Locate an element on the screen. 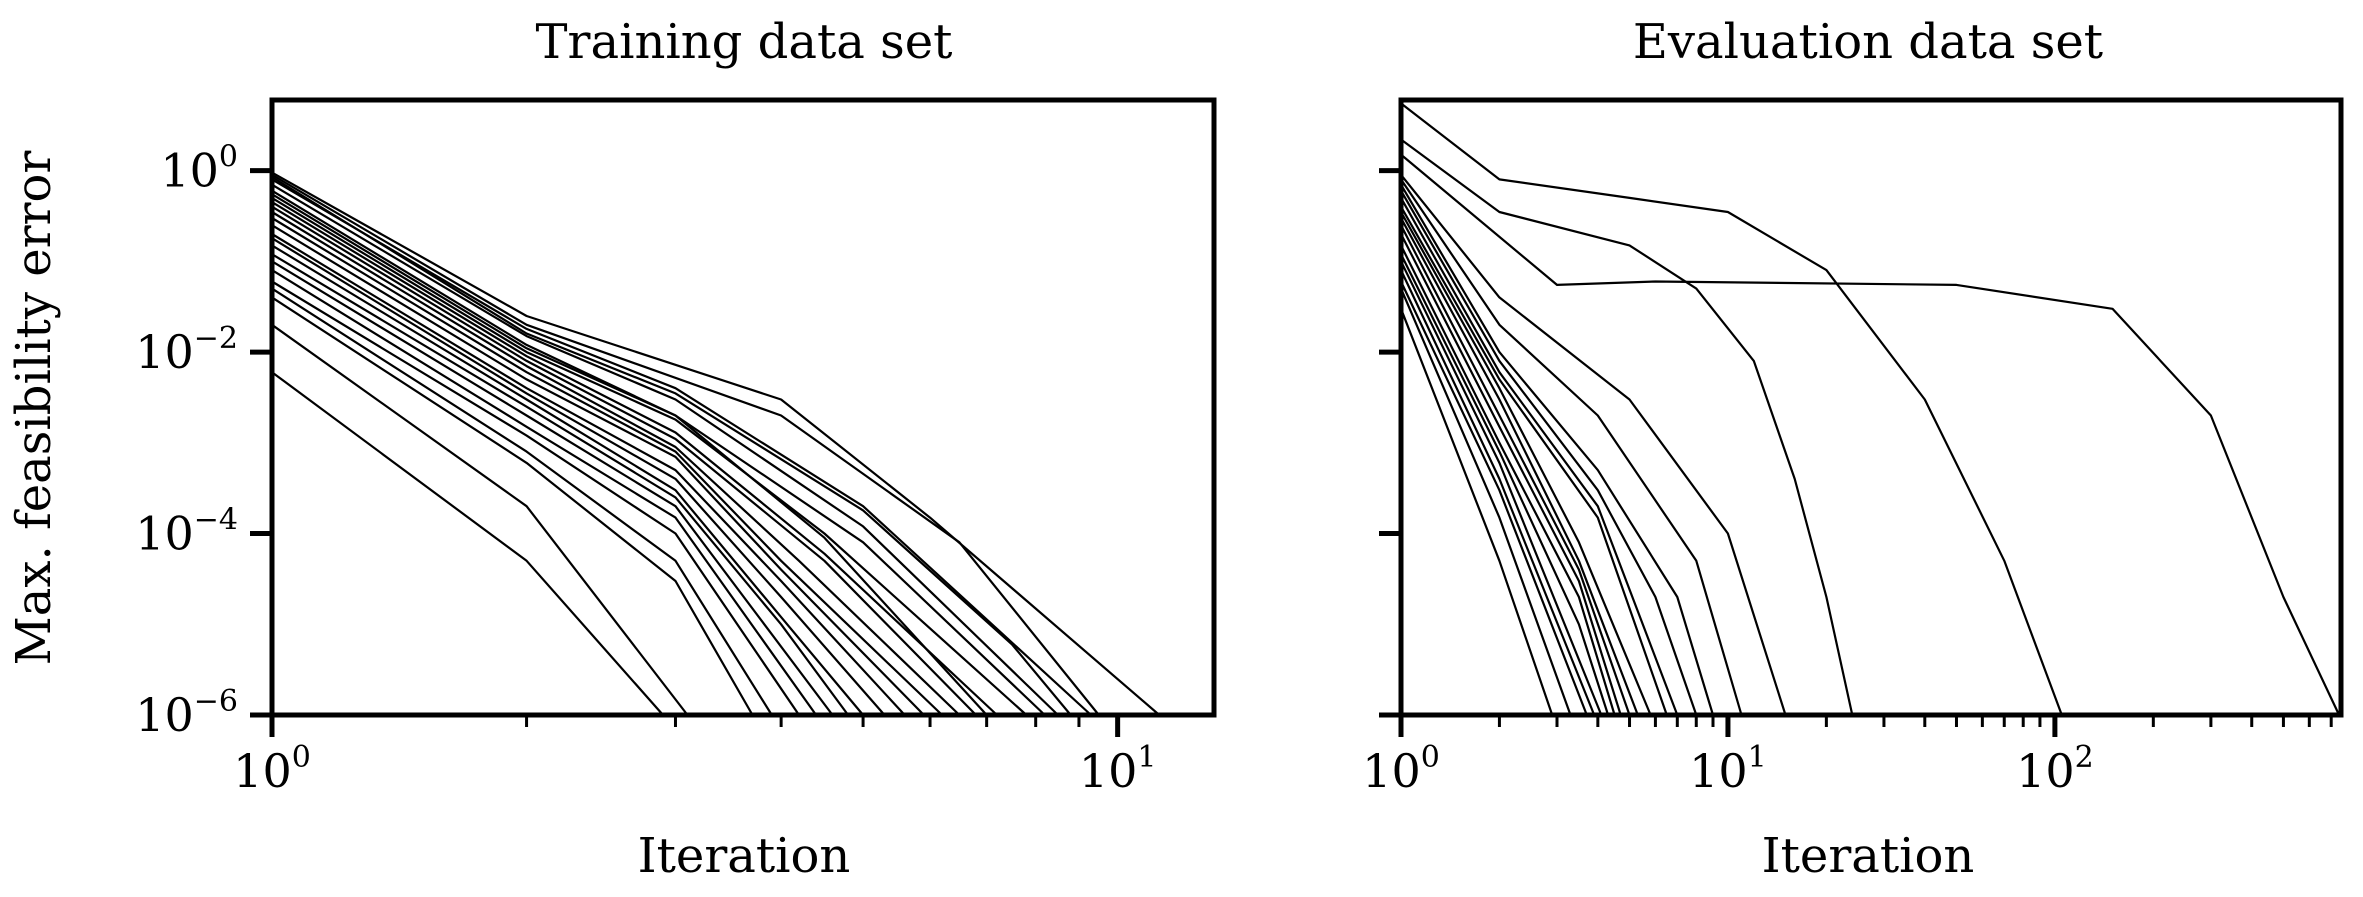 The height and width of the screenshot is (897, 2363). evaluation-title: Evaluation data set is located at coordinates (1868, 42).